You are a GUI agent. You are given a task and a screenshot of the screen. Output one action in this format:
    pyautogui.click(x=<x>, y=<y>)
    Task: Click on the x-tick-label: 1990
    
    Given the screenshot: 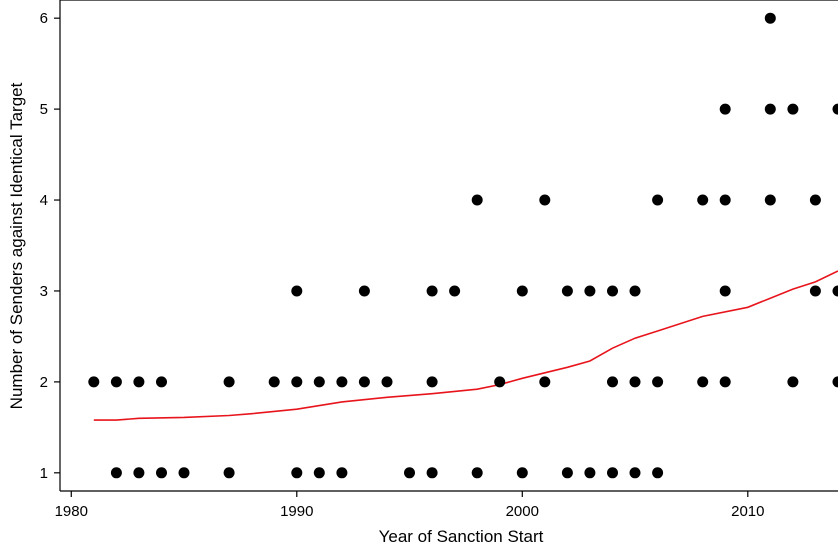 What is the action you would take?
    pyautogui.click(x=296, y=511)
    